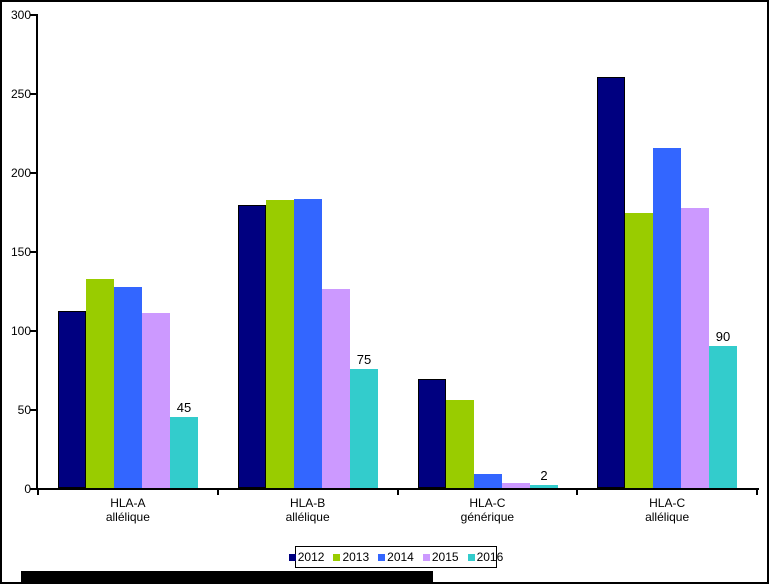  I want to click on y-axis-line, so click(37, 252).